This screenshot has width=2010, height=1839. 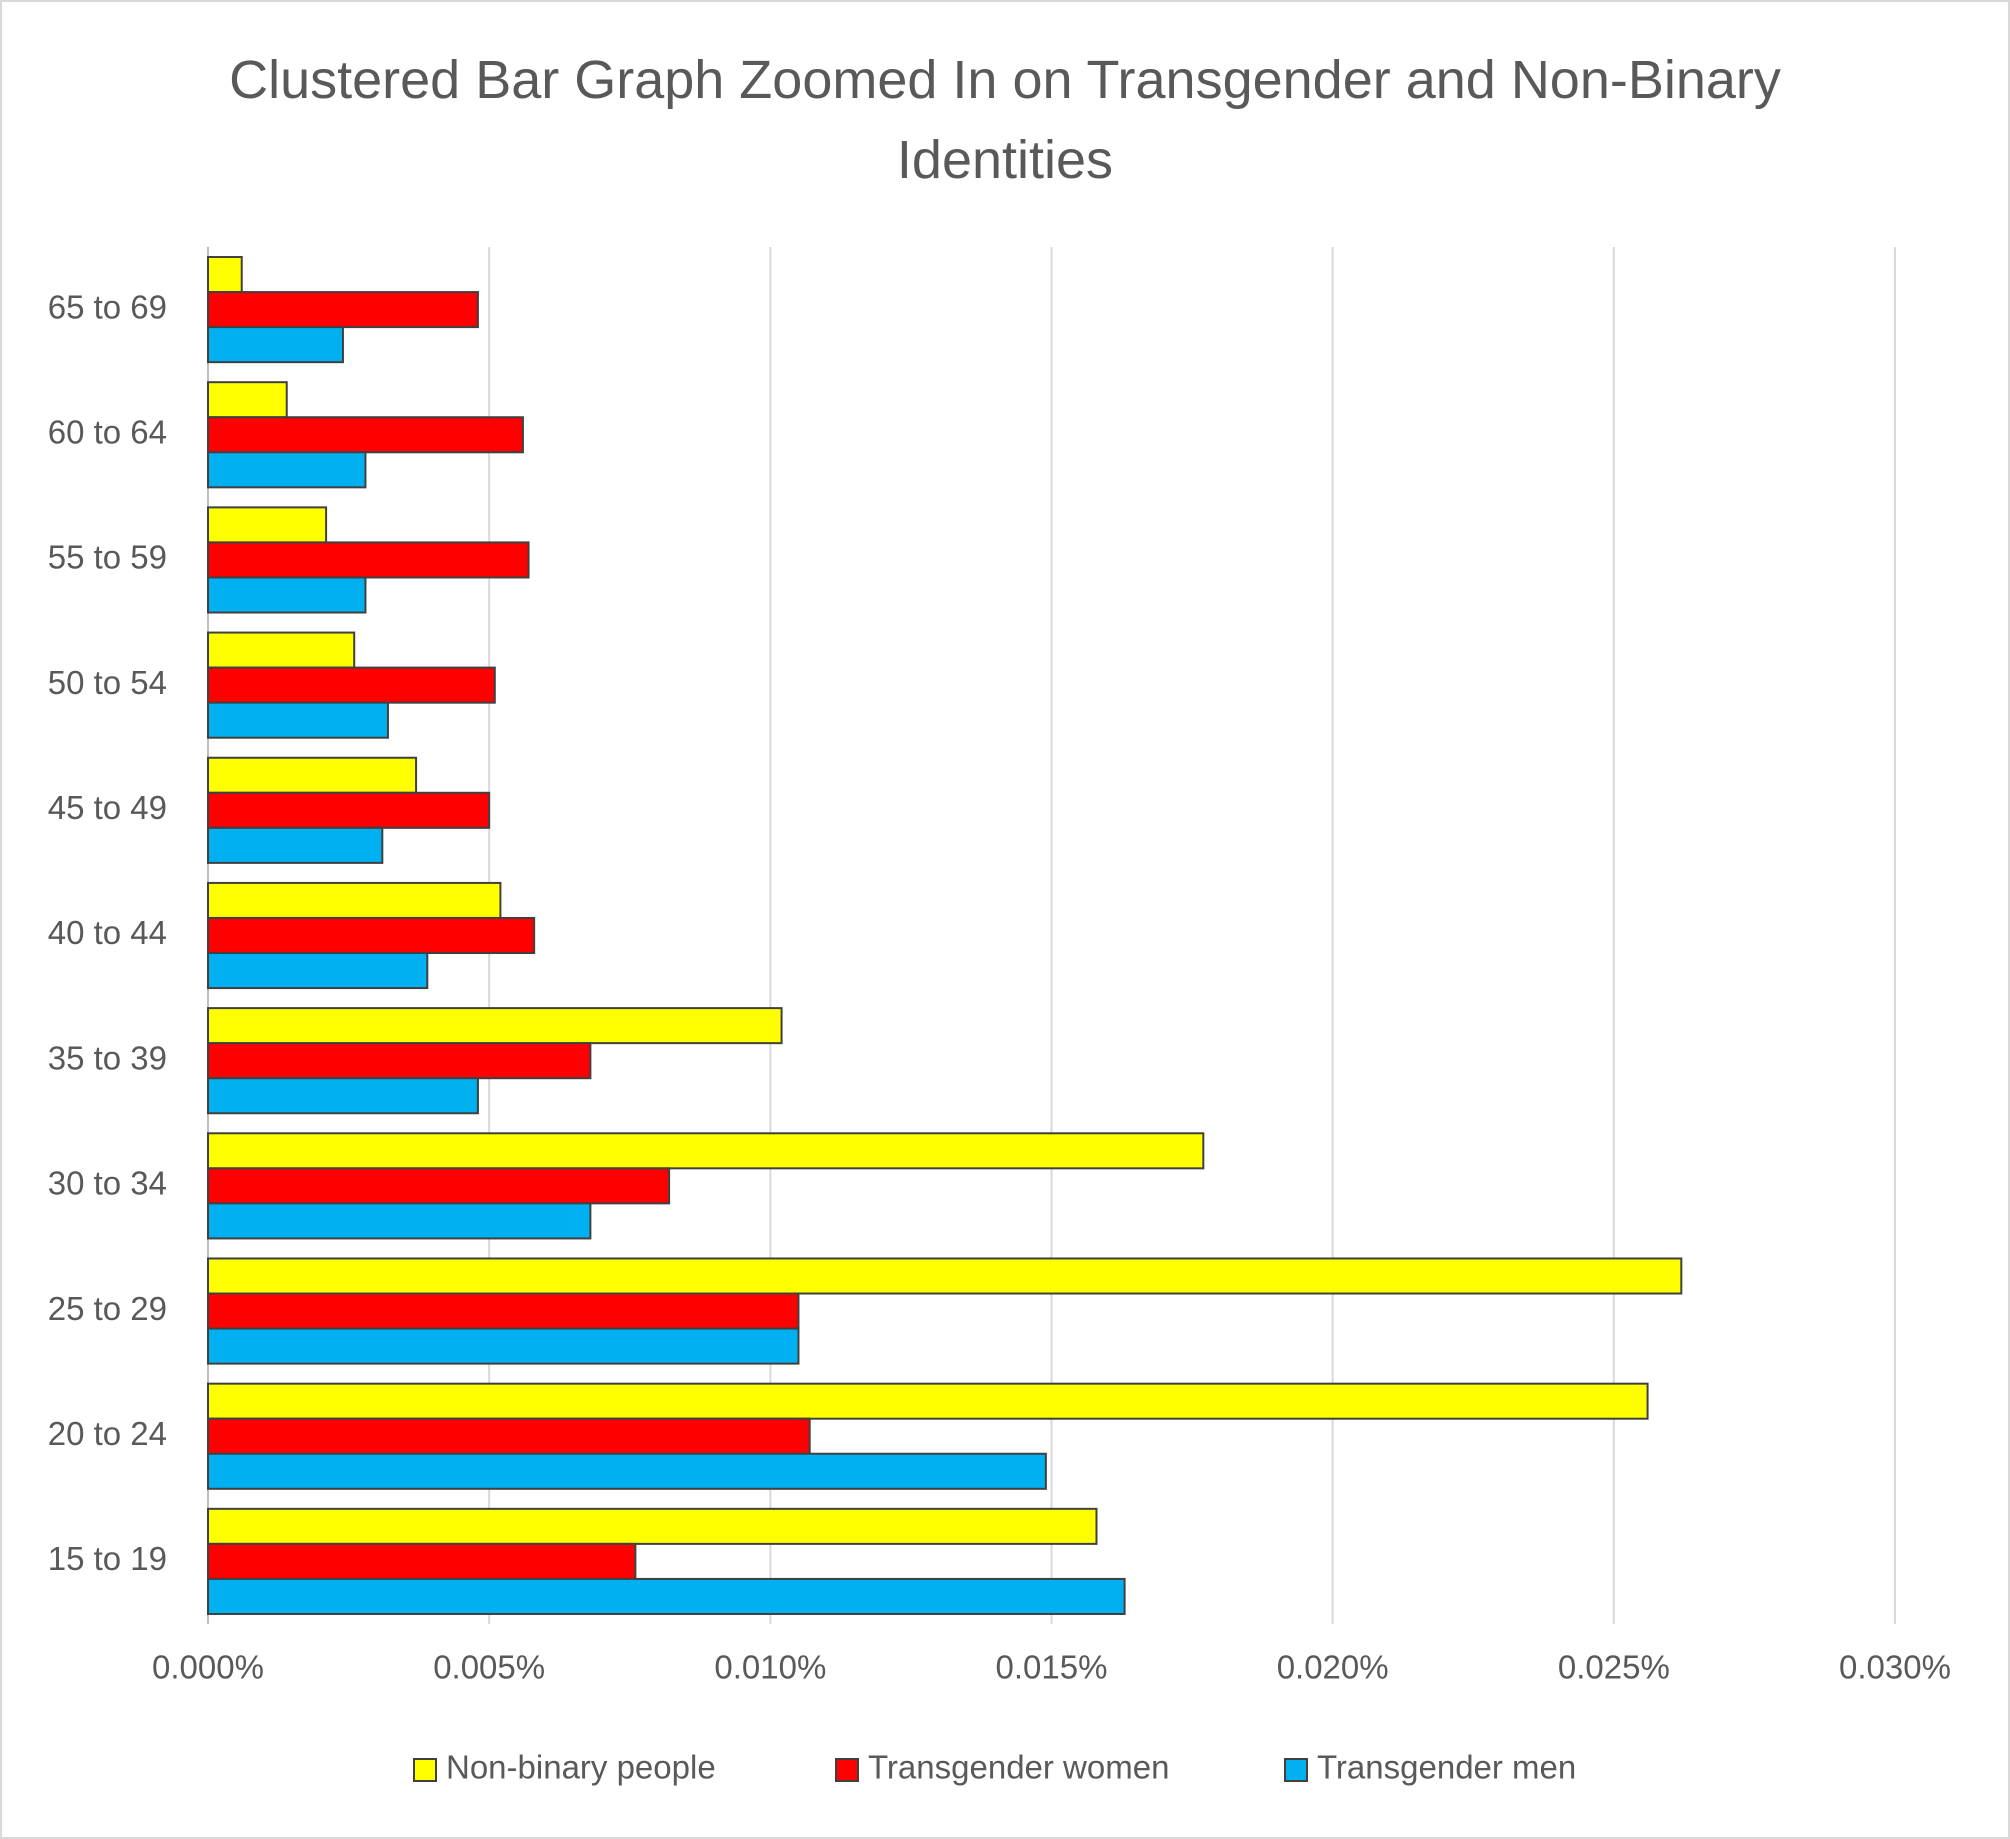 I want to click on legend-label: Non-binary people, so click(x=581, y=1767).